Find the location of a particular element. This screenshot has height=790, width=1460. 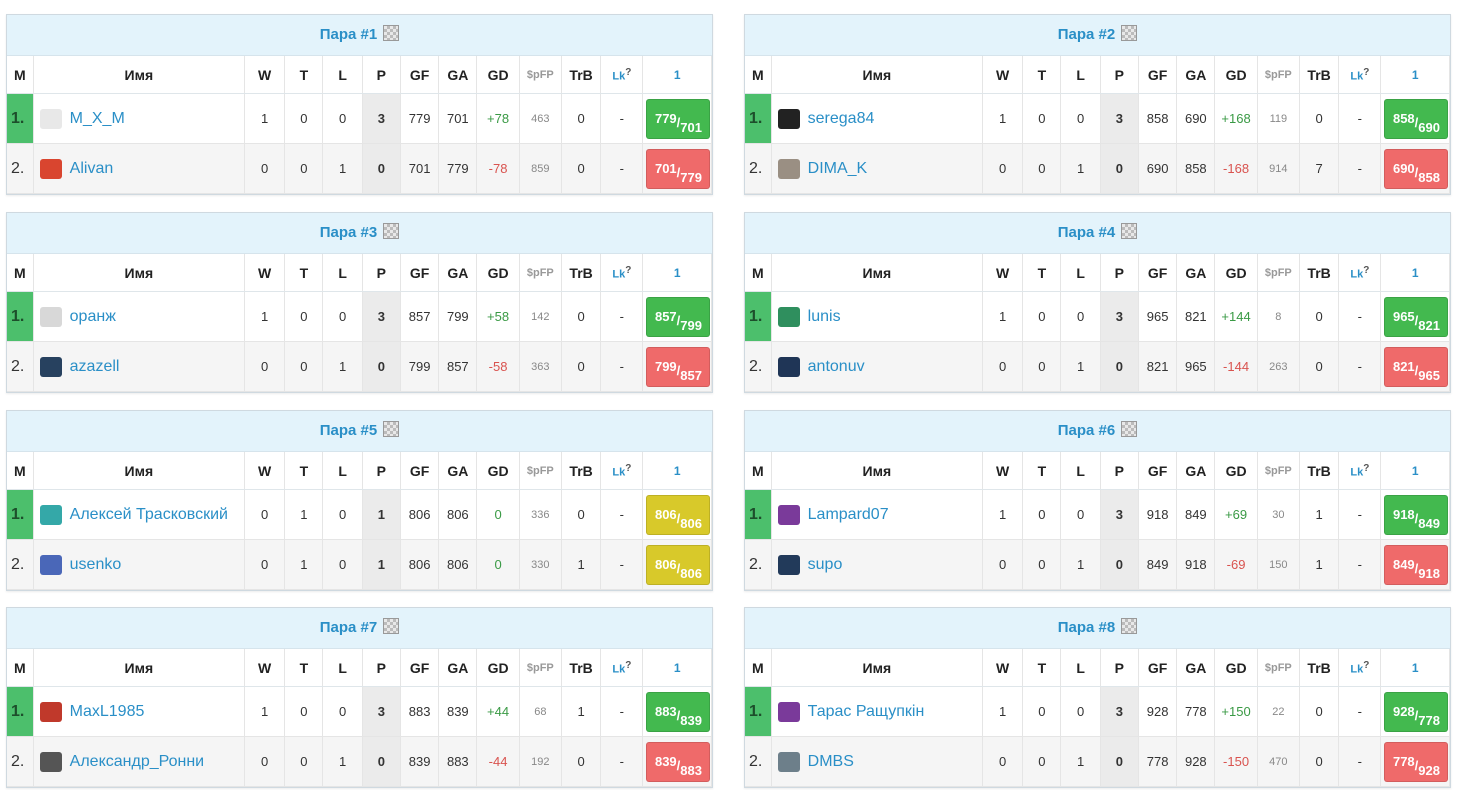

team-link: DMBS is located at coordinates (830, 761).